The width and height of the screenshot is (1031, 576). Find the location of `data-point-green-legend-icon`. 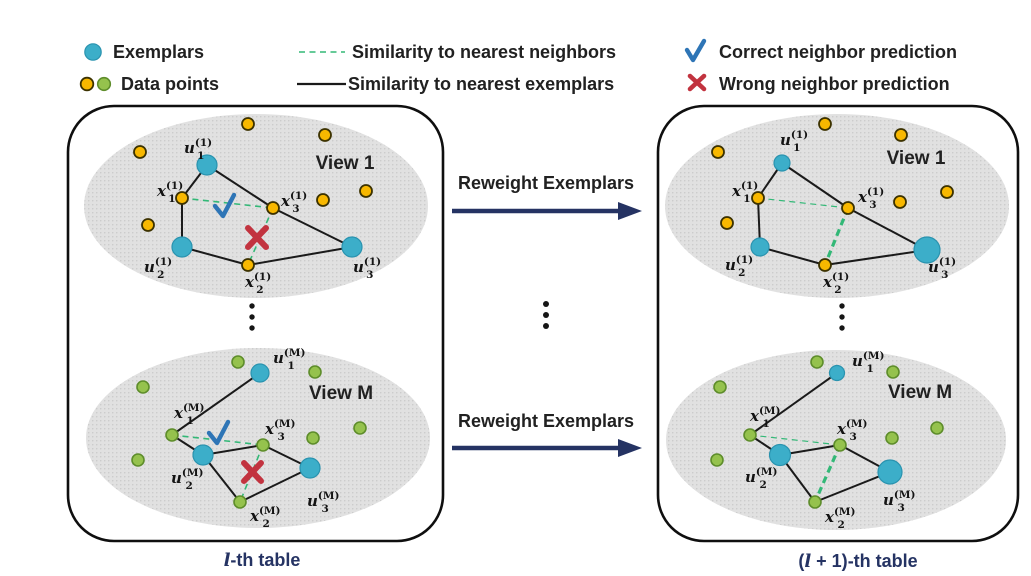

data-point-green-legend-icon is located at coordinates (104, 84).